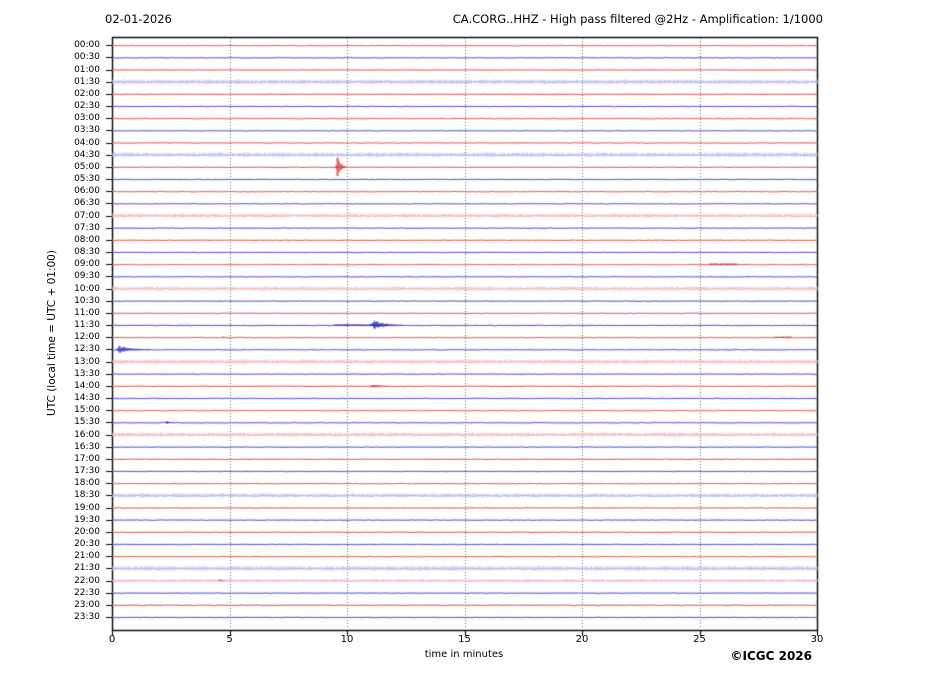 The width and height of the screenshot is (927, 696). Describe the element at coordinates (582, 639) in the screenshot. I see `x-tick-label: 20` at that location.